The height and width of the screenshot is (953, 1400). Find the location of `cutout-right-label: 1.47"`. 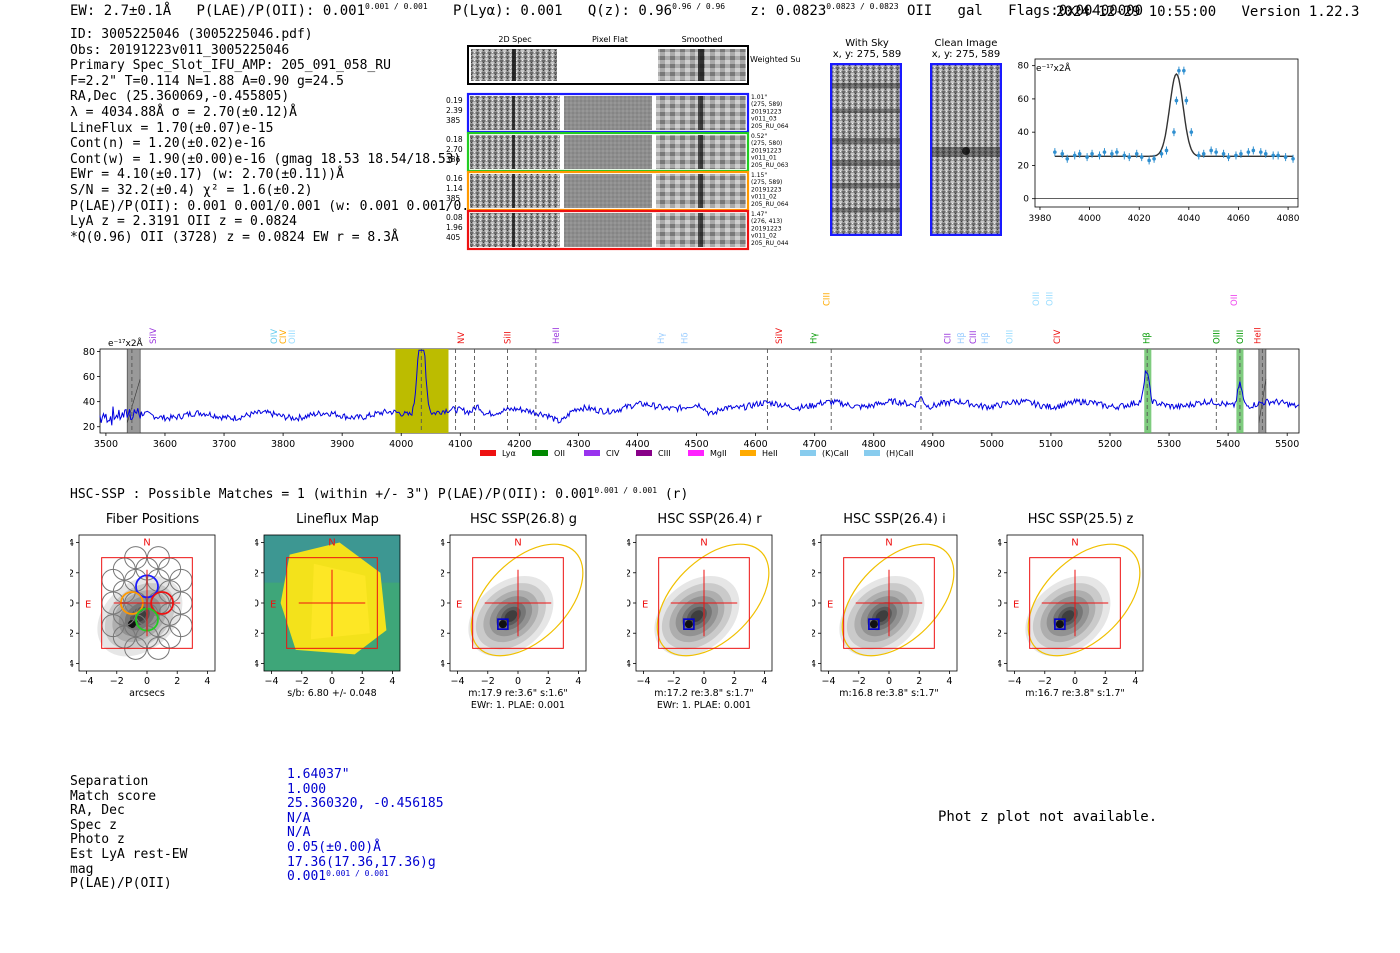

cutout-right-label: 1.47" is located at coordinates (759, 214).